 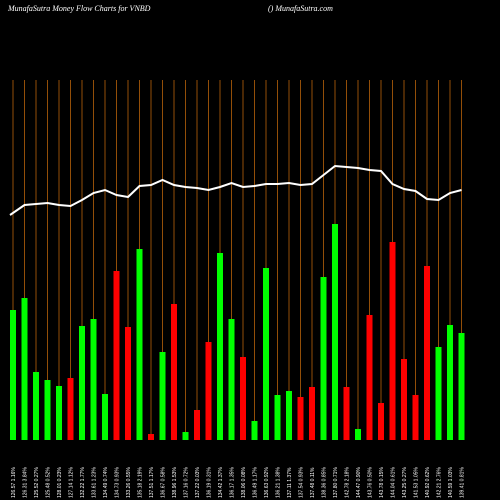 What do you see at coordinates (233, 482) in the screenshot?
I see `x-tick-label: 136.17 1.35%` at bounding box center [233, 482].